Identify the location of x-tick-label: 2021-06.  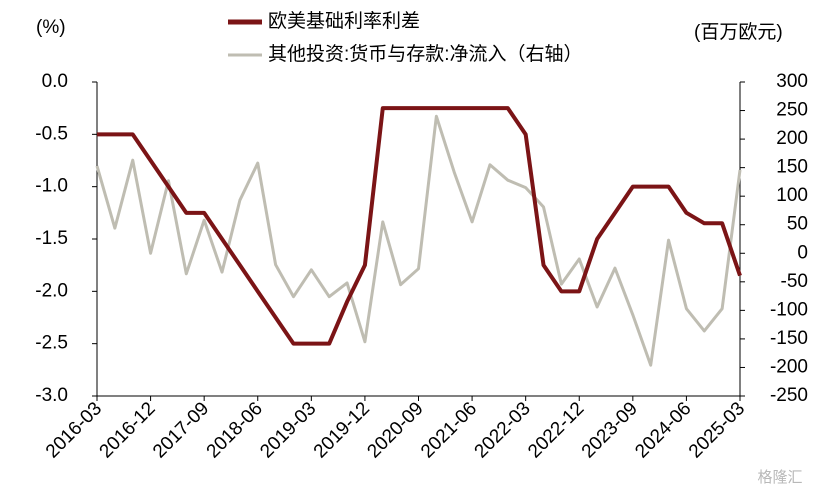
(449, 430).